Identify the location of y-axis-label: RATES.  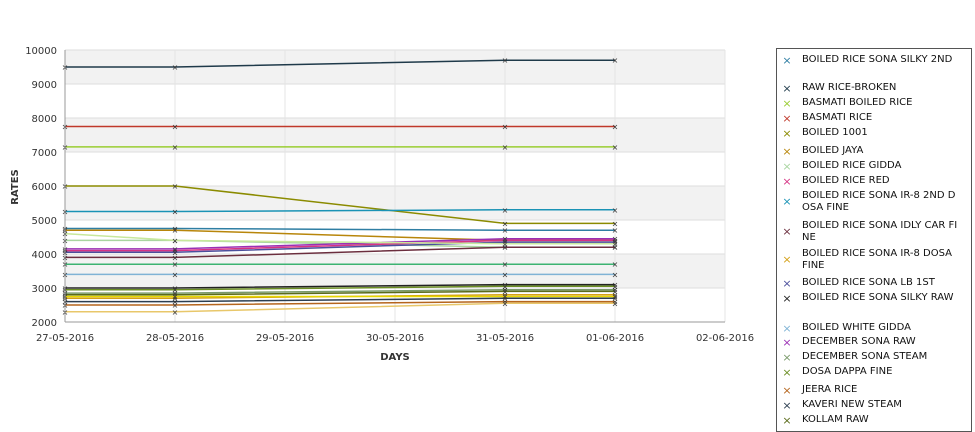
(15, 187).